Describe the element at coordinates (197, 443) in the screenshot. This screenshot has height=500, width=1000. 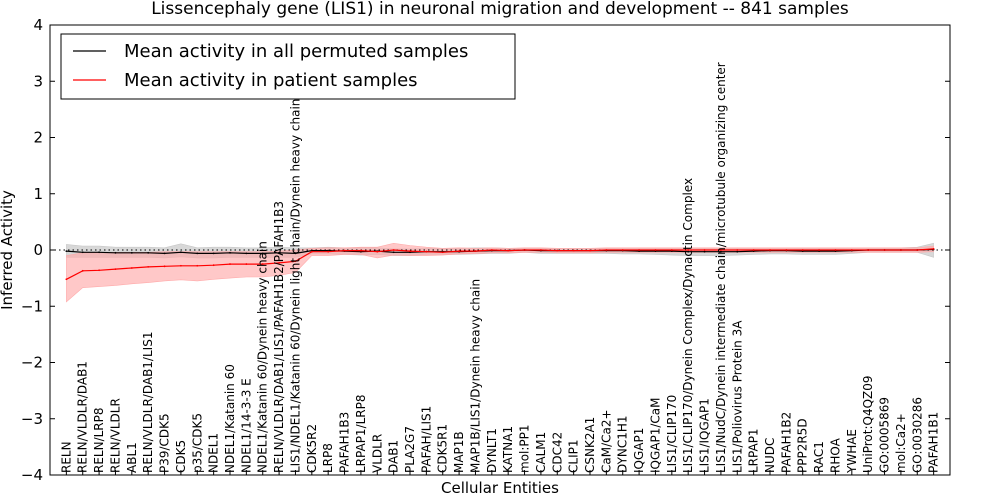
I see `x-tick-label: p35/CDK5` at that location.